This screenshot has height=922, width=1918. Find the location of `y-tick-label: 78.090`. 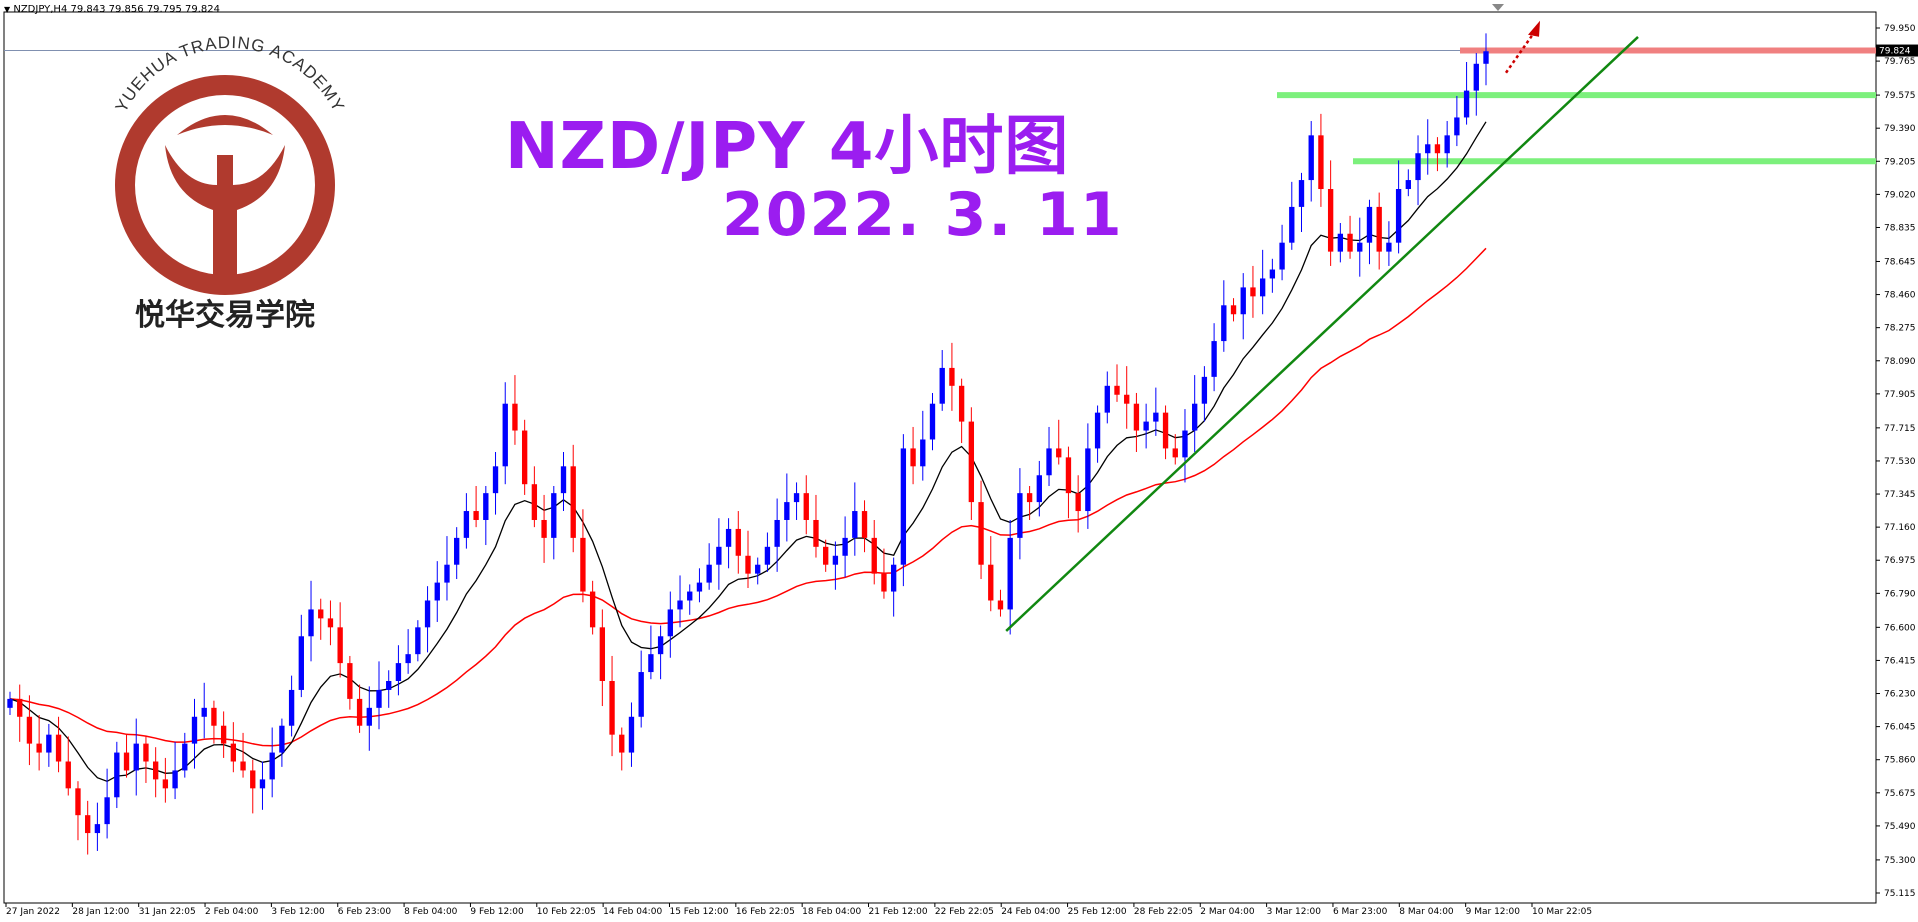

y-tick-label: 78.090 is located at coordinates (1900, 362).